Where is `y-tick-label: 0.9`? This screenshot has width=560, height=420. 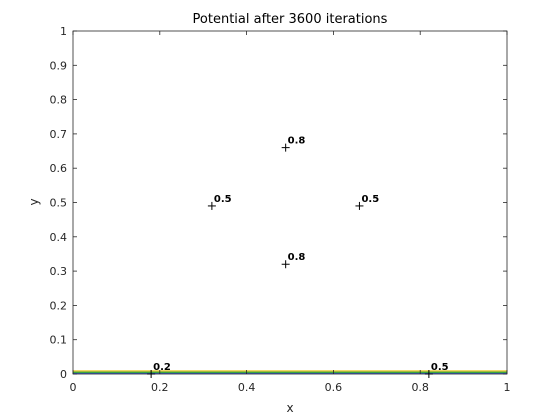 y-tick-label: 0.9 is located at coordinates (59, 65).